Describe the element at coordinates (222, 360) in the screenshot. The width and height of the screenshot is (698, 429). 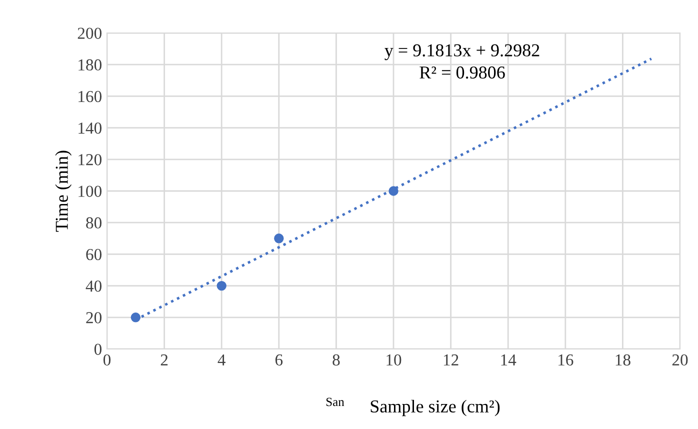
I see `x-tick-label: 4` at that location.